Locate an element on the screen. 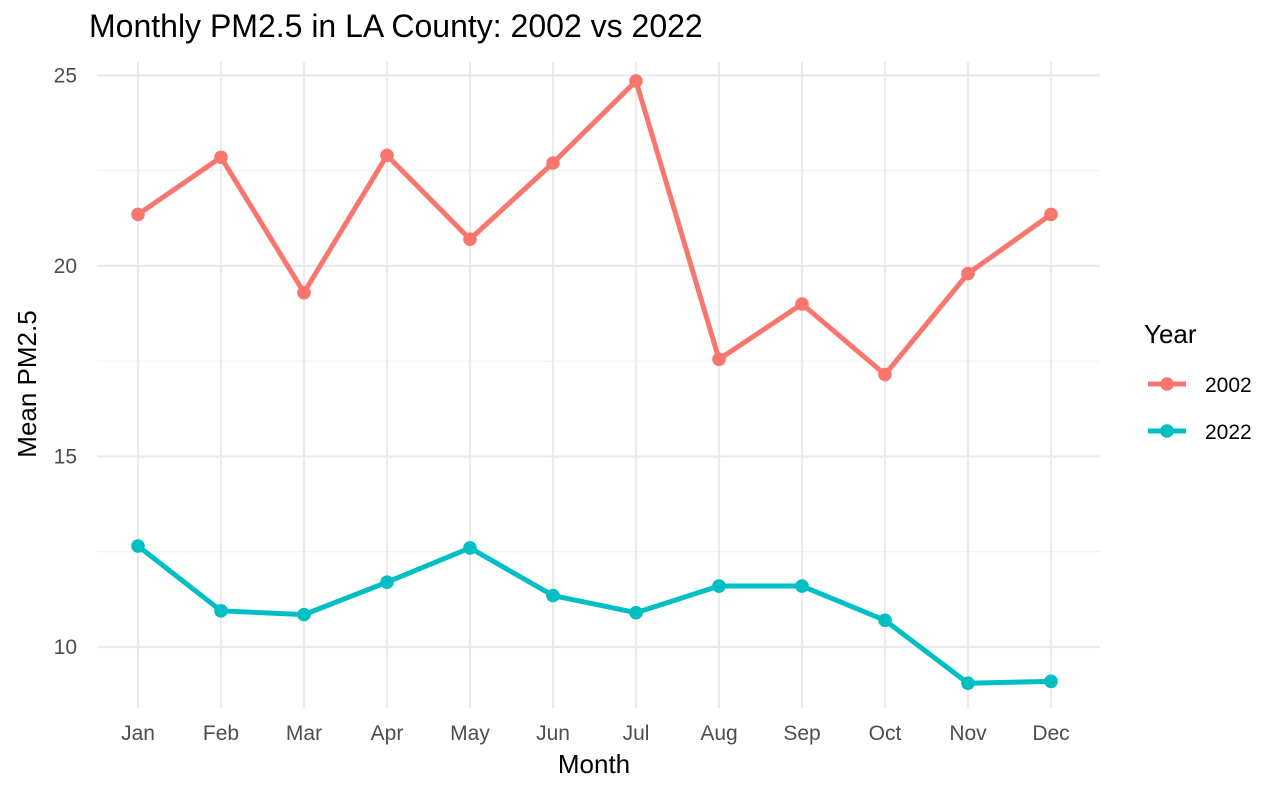  x-tick-label: Apr is located at coordinates (387, 733).